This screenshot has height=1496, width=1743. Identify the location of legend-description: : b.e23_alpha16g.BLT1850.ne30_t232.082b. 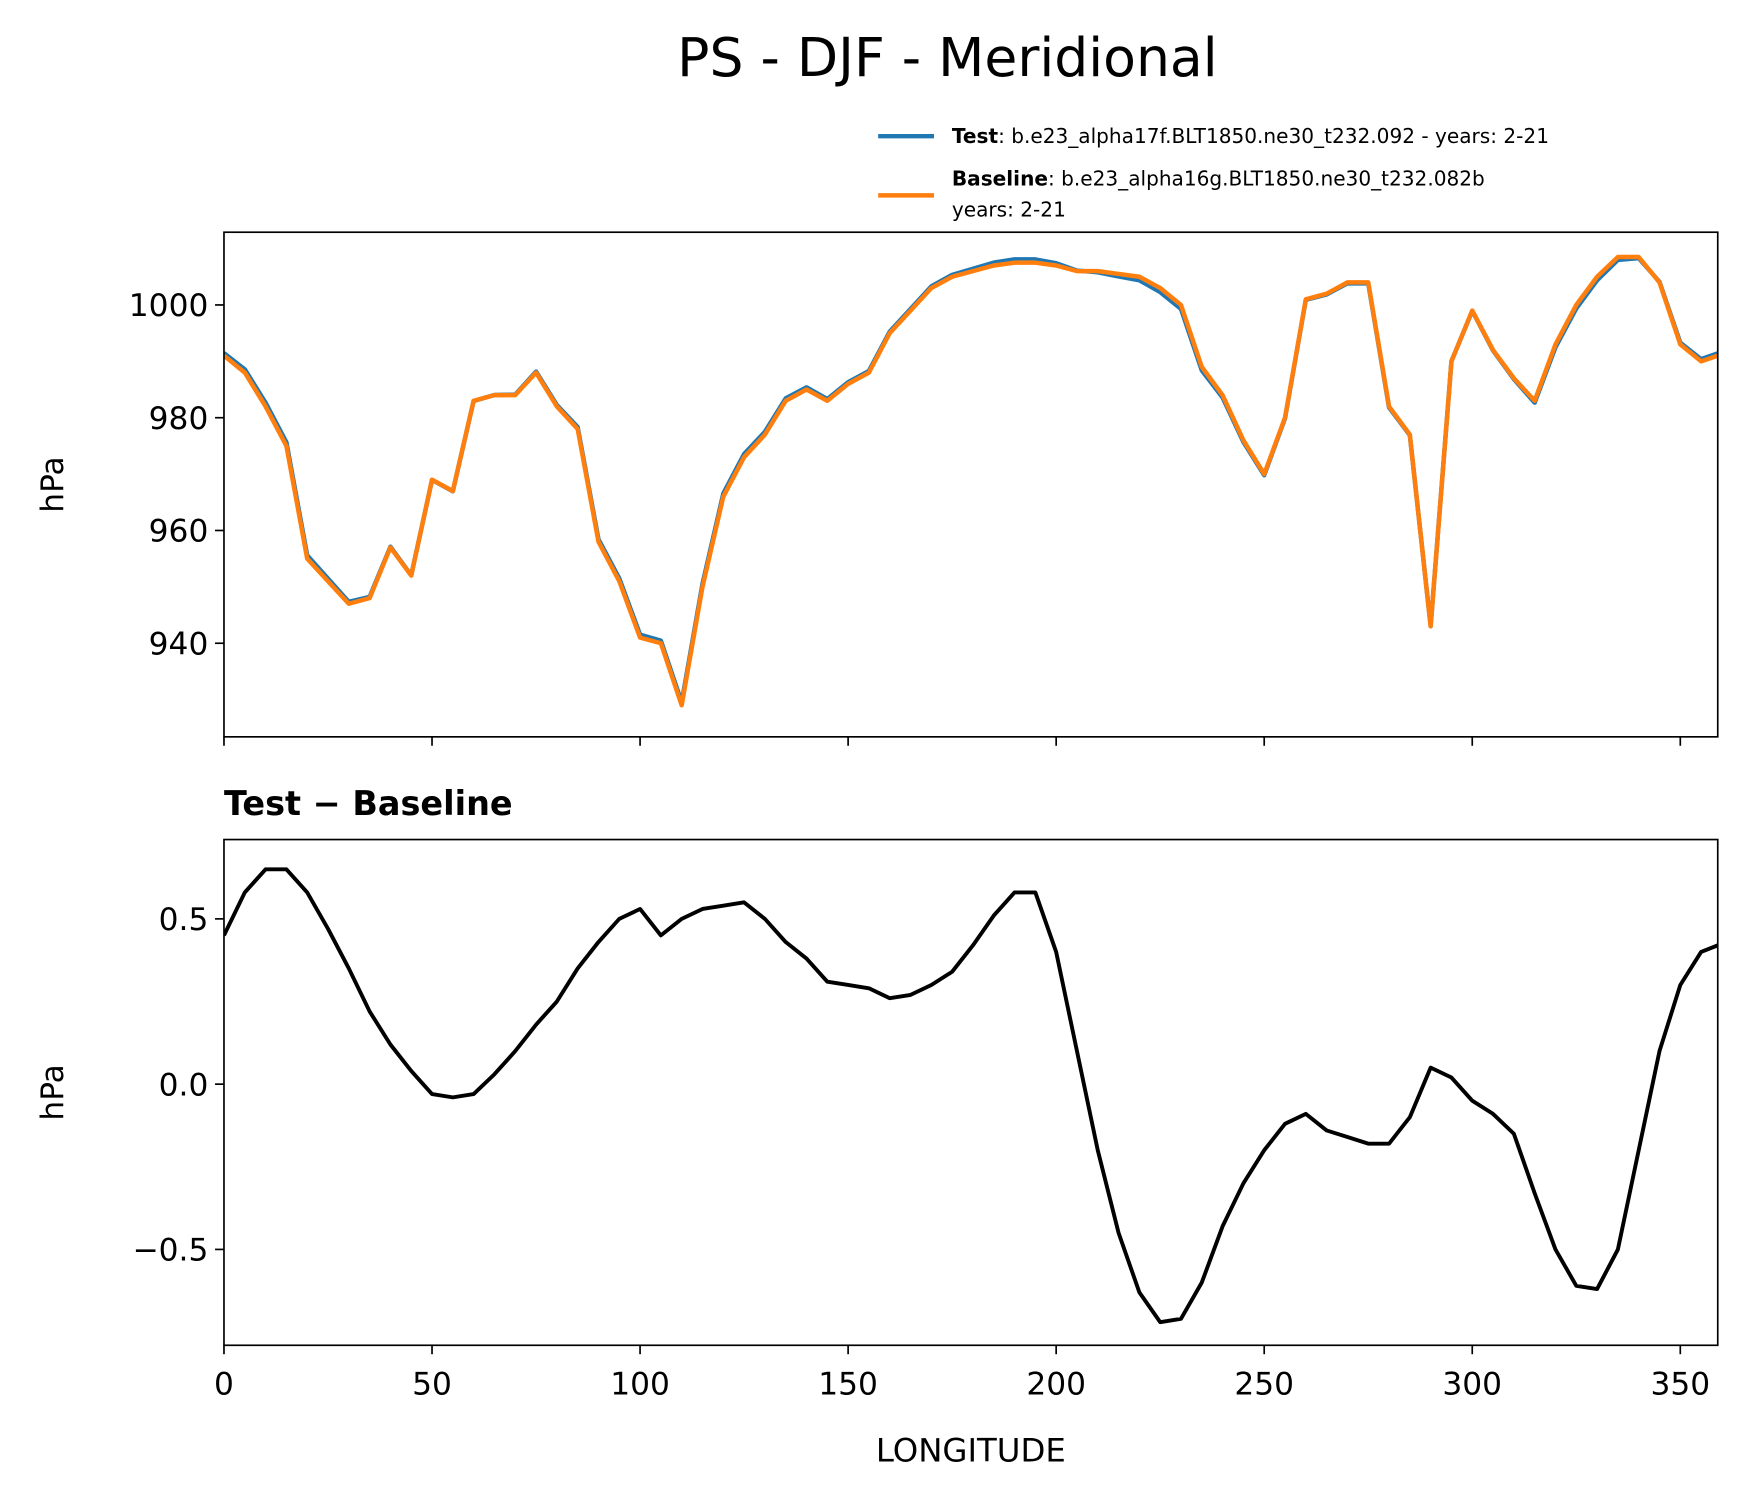
(1266, 178).